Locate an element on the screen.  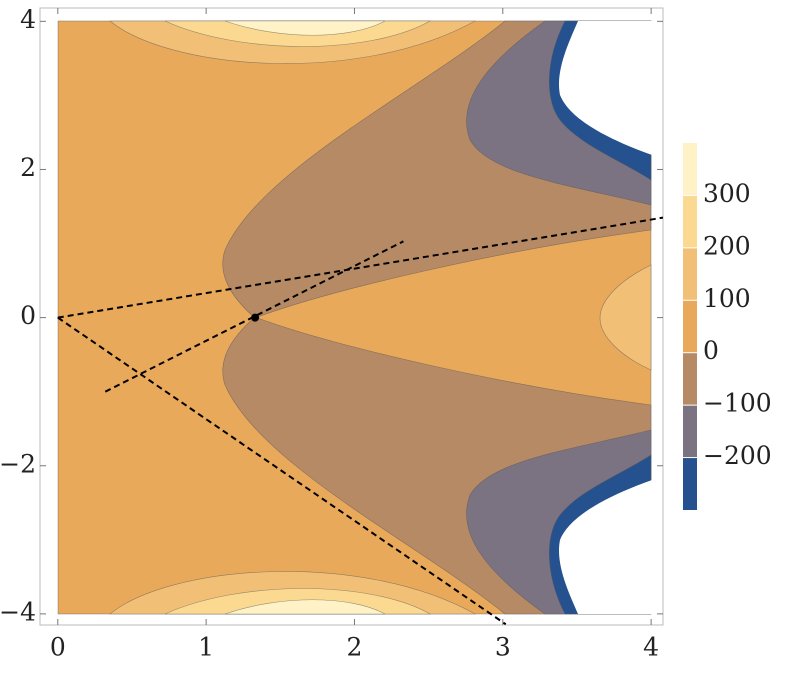
colorbar-tick-label: −100 is located at coordinates (737, 403).